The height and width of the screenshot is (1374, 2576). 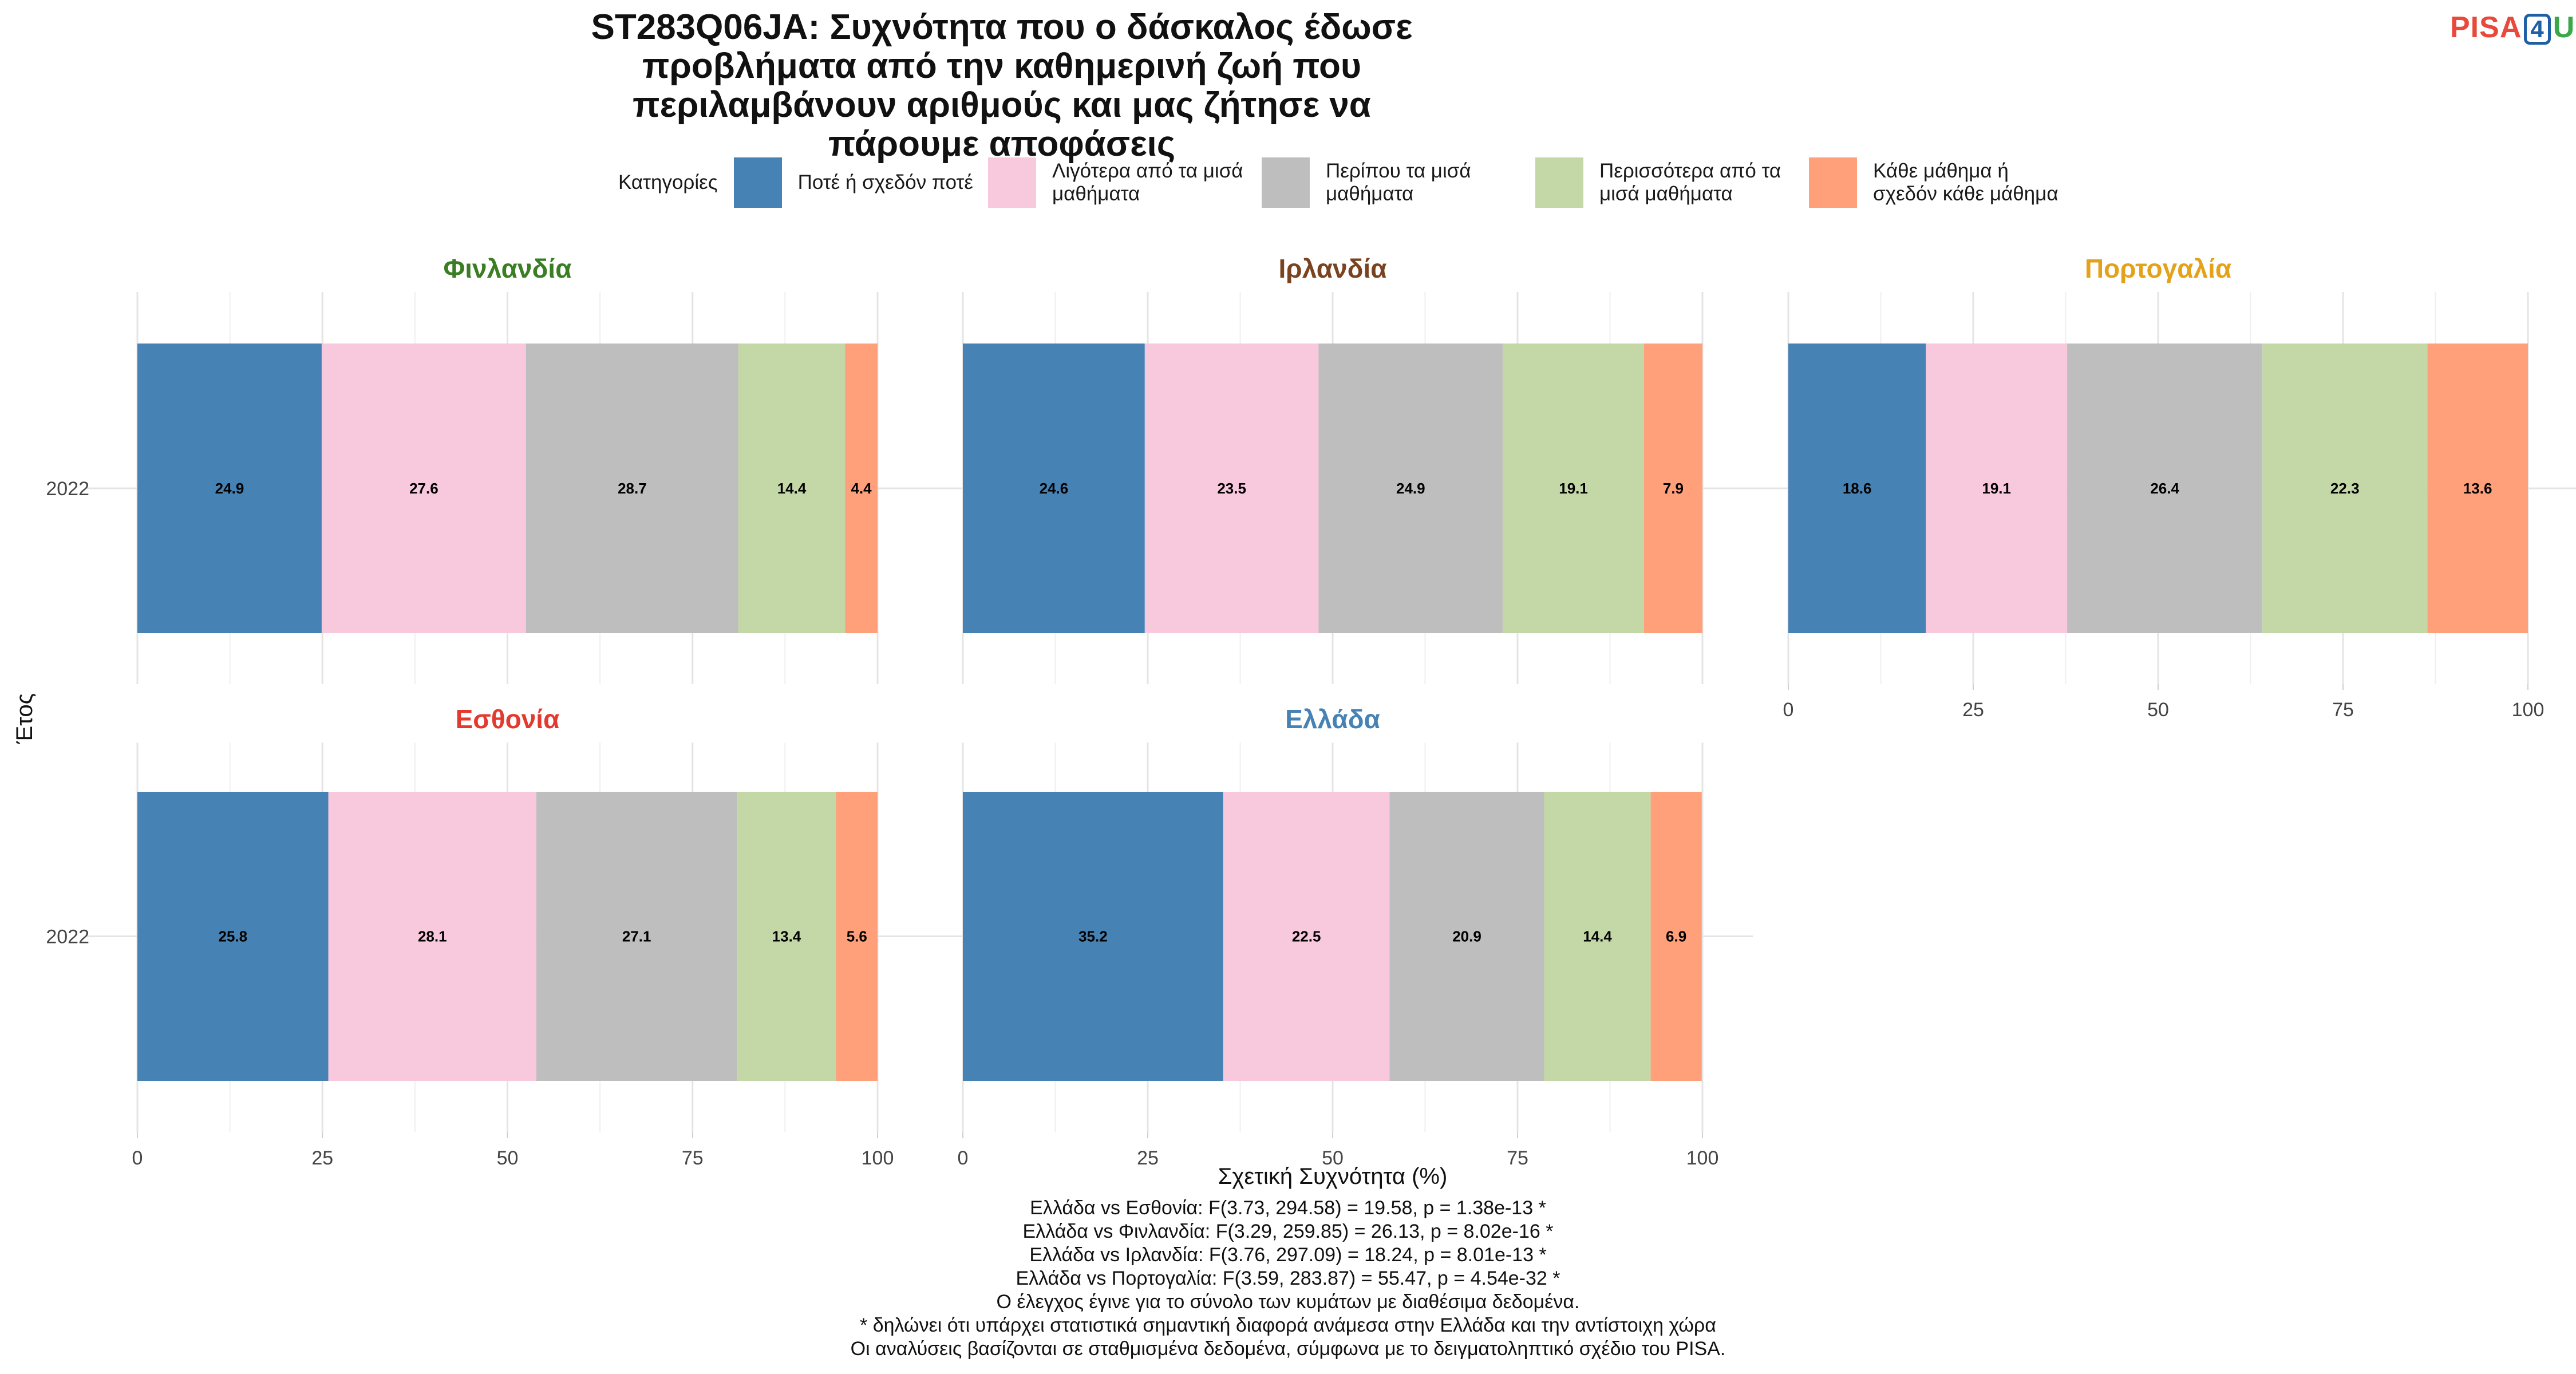 I want to click on data-label: 6.9, so click(x=1676, y=936).